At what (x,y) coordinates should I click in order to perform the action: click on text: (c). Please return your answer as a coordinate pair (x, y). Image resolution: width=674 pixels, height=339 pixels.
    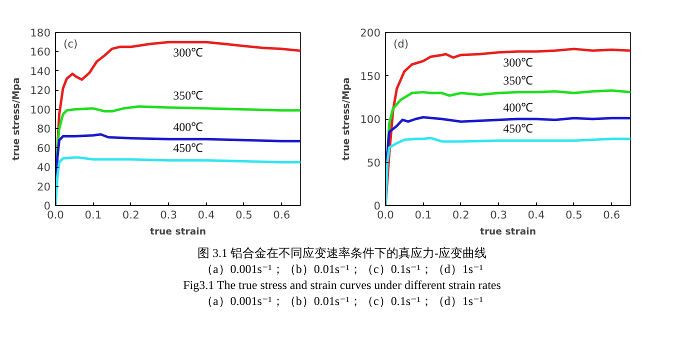
    Looking at the image, I should click on (71, 44).